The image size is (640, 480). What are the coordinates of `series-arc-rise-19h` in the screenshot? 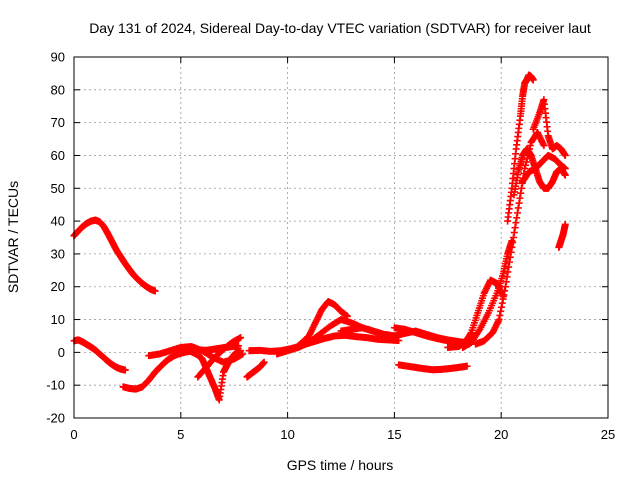 It's located at (475, 313).